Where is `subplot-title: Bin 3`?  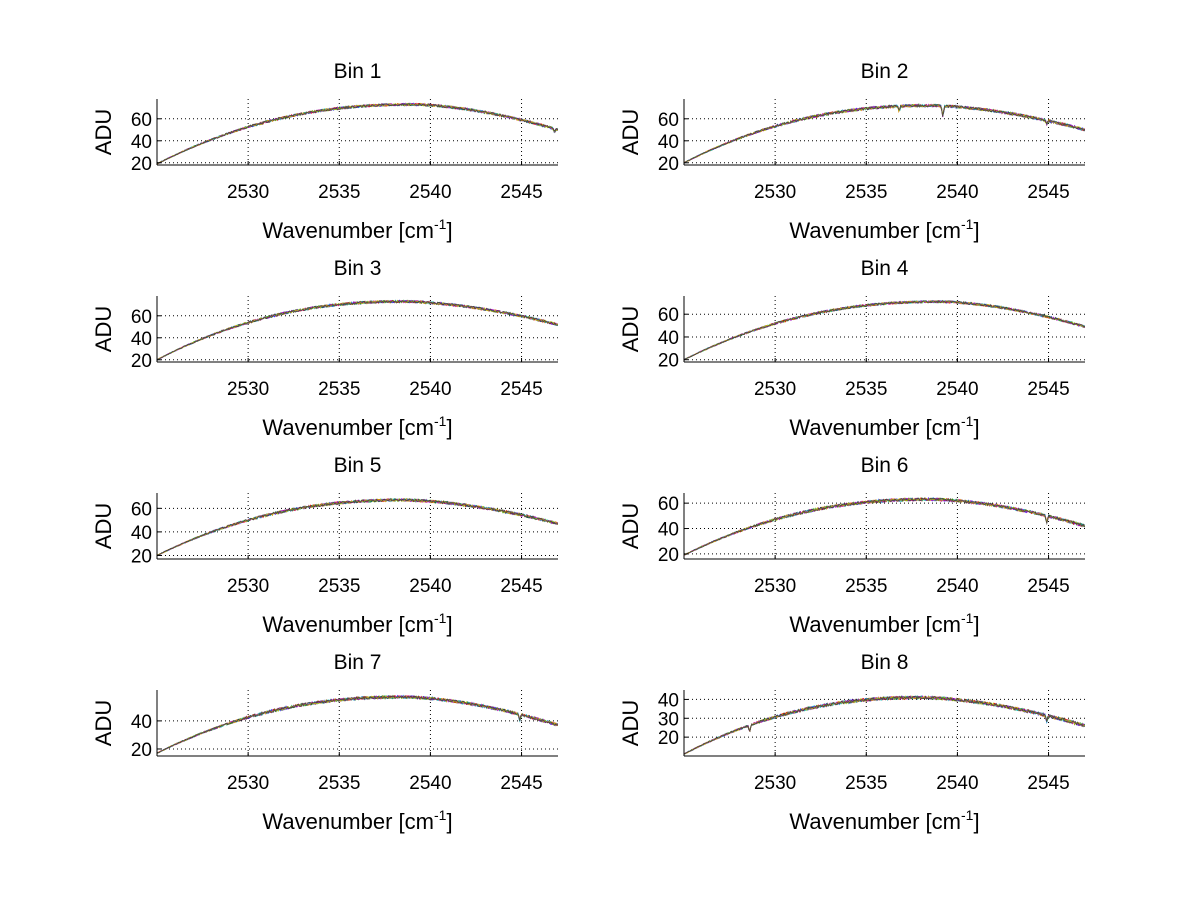
subplot-title: Bin 3 is located at coordinates (358, 268).